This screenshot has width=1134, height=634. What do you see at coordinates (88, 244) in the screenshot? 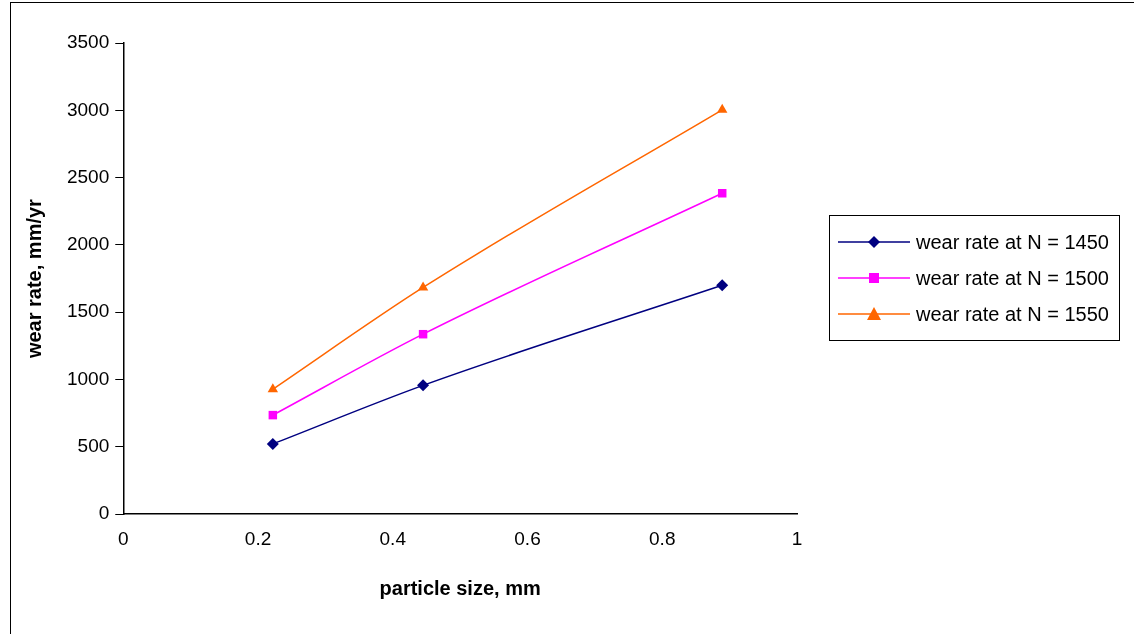
I see `y-tick-label: 2000` at bounding box center [88, 244].